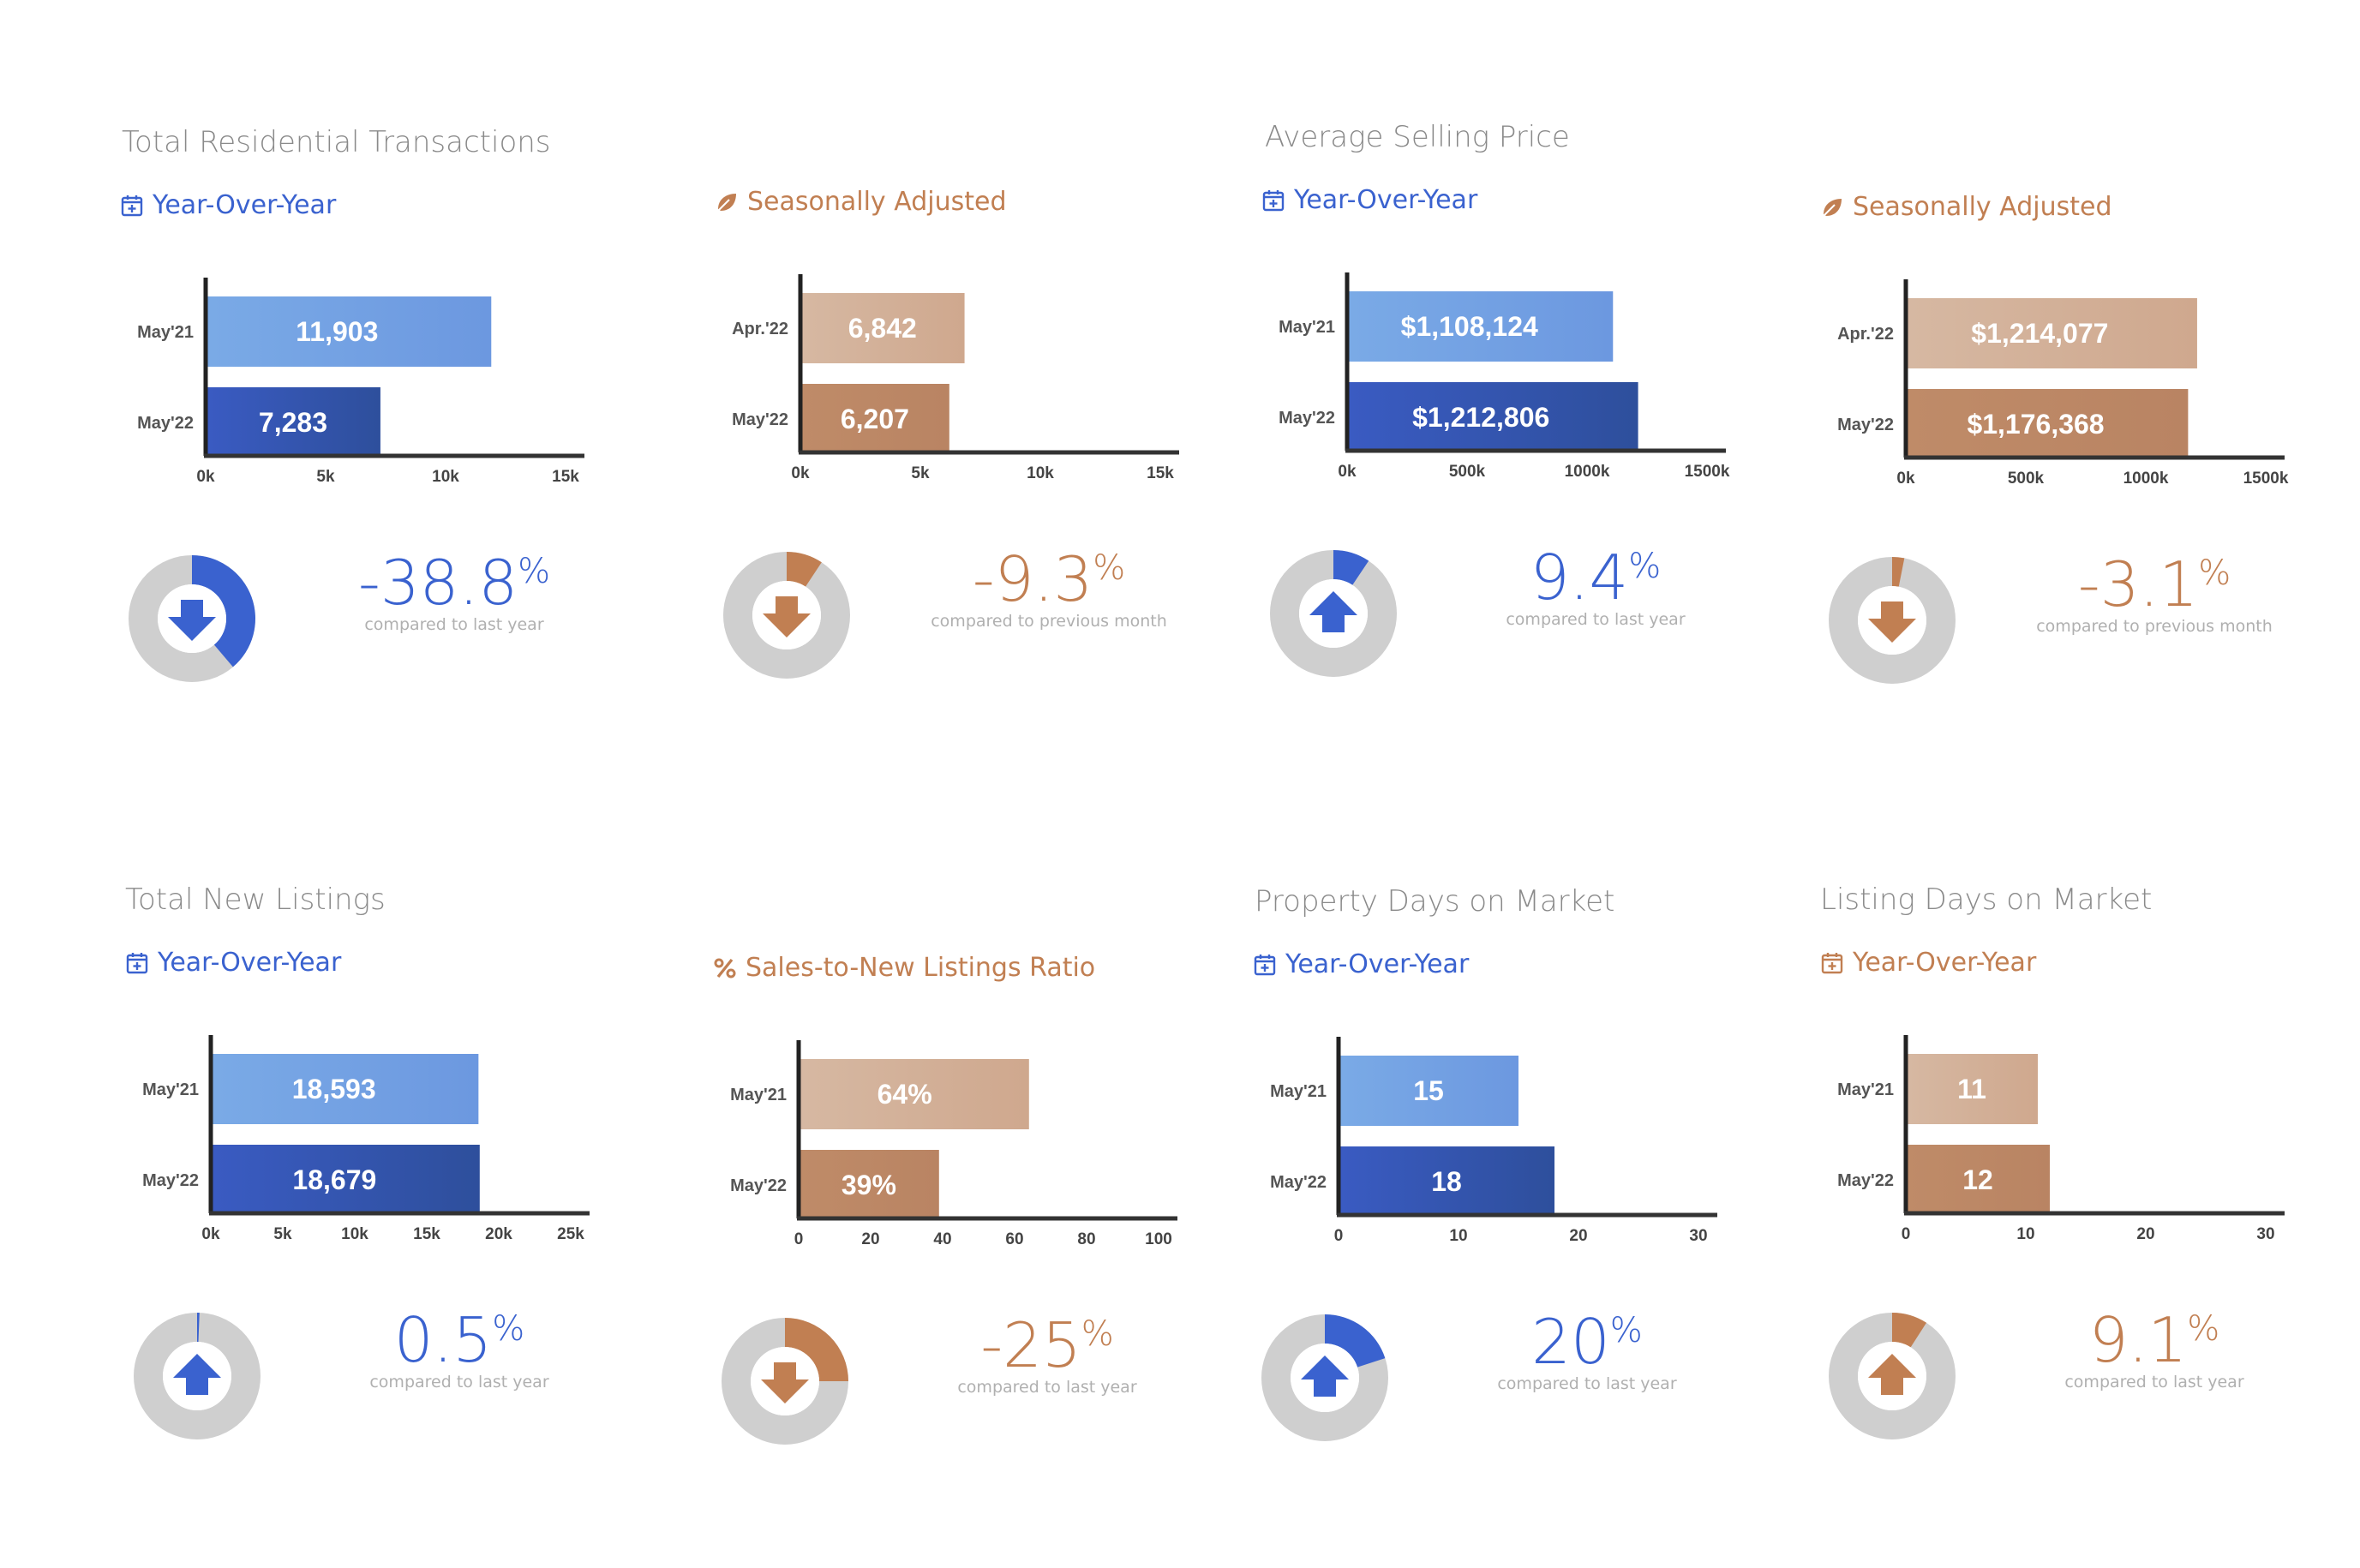 The width and height of the screenshot is (2360, 1568). What do you see at coordinates (1469, 326) in the screenshot?
I see `data-label: $1,108,124` at bounding box center [1469, 326].